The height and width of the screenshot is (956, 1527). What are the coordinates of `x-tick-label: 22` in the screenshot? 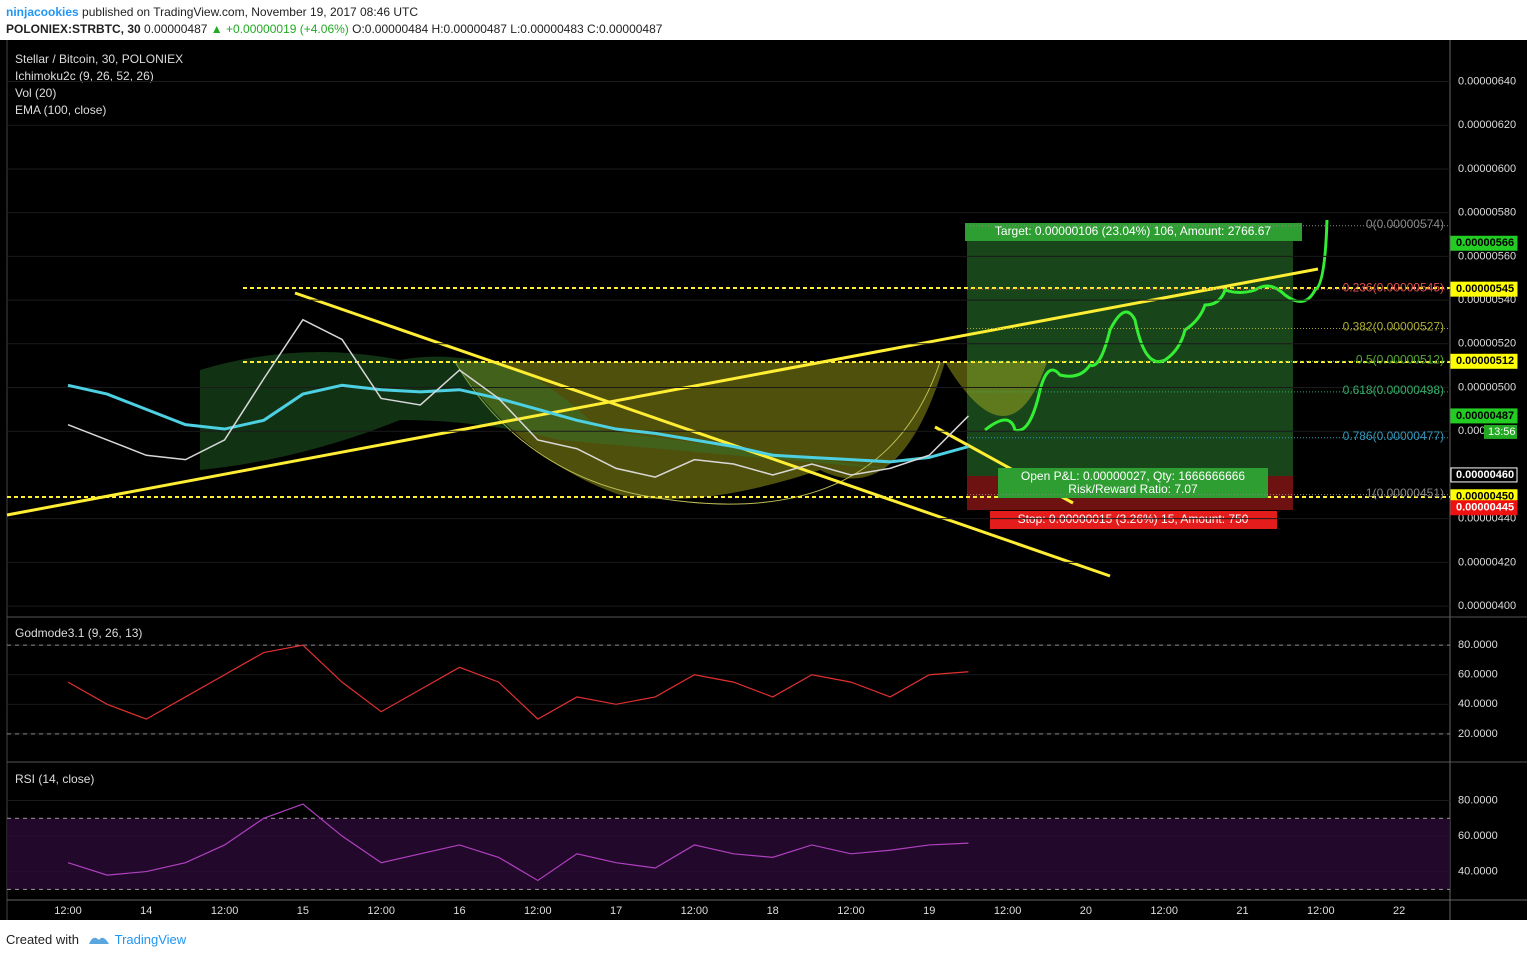 It's located at (1399, 911).